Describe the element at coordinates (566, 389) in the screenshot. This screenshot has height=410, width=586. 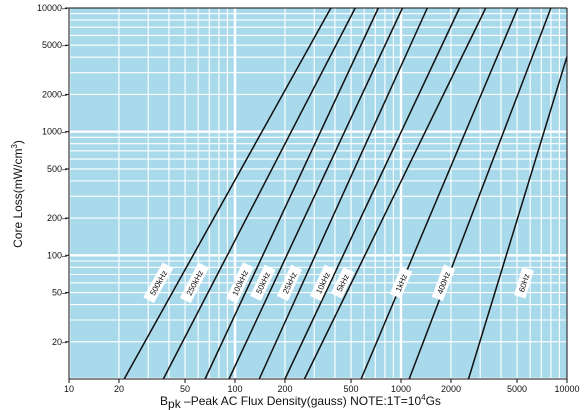
I see `x-tick-label: 10000` at that location.